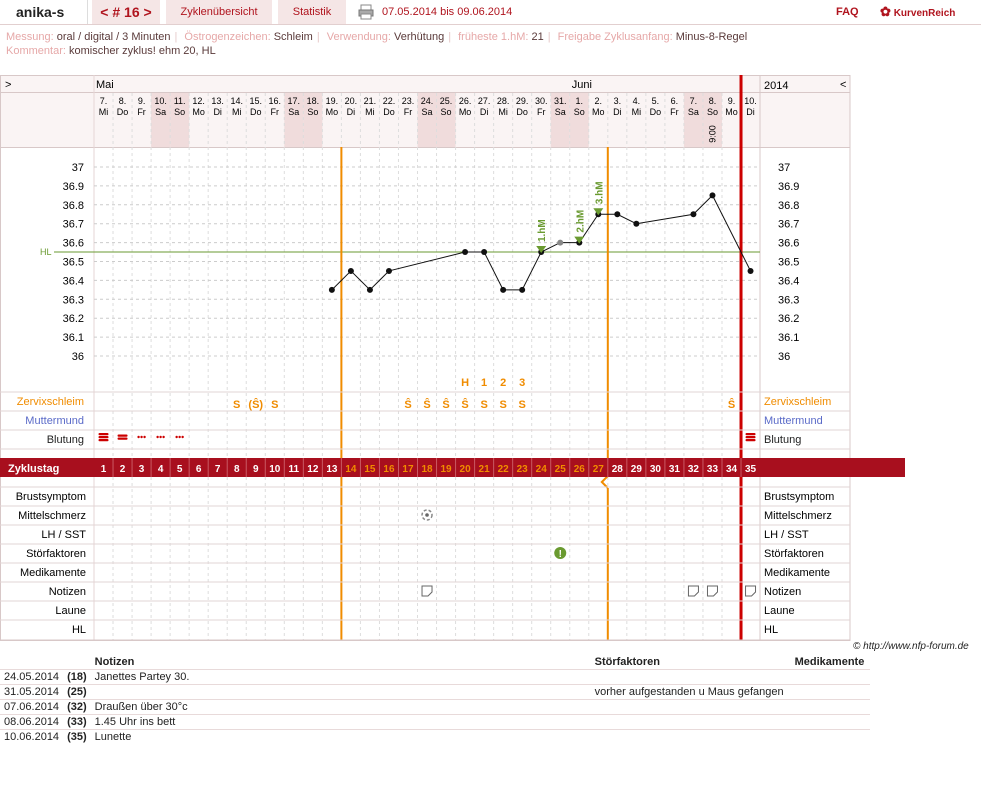 This screenshot has width=981, height=793. What do you see at coordinates (312, 12) in the screenshot?
I see `statistics-link: Statistik` at bounding box center [312, 12].